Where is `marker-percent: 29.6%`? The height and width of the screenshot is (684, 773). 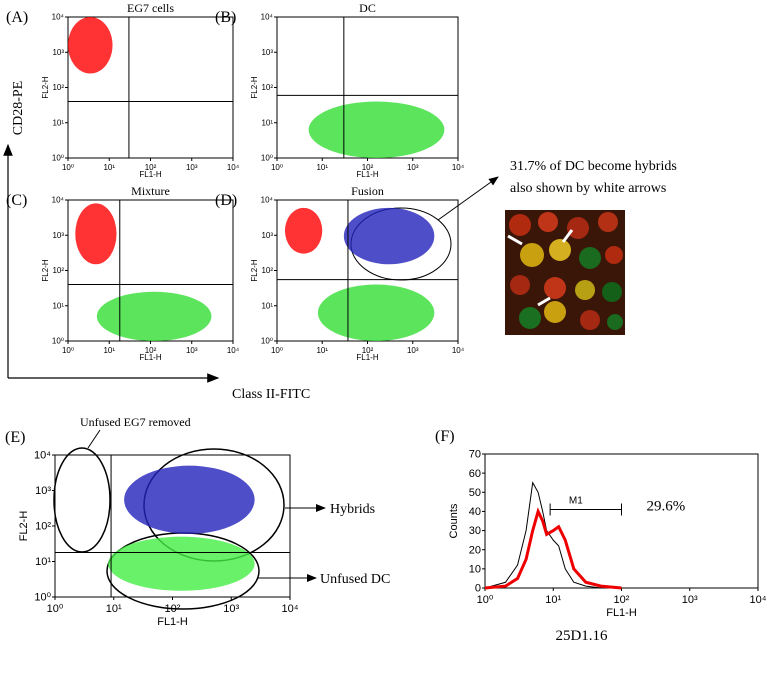 marker-percent: 29.6% is located at coordinates (666, 507).